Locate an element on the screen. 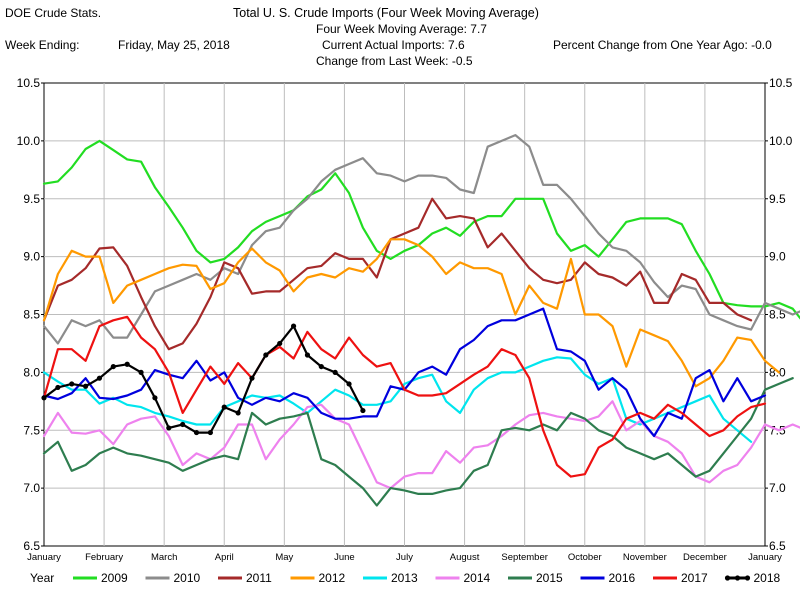  y-tick-label-left: 10.0 is located at coordinates (29, 141).